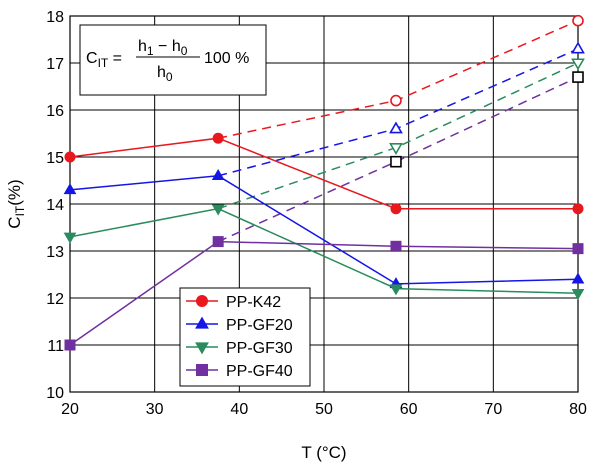 This screenshot has width=600, height=469. I want to click on x-tick-label: 40, so click(239, 409).